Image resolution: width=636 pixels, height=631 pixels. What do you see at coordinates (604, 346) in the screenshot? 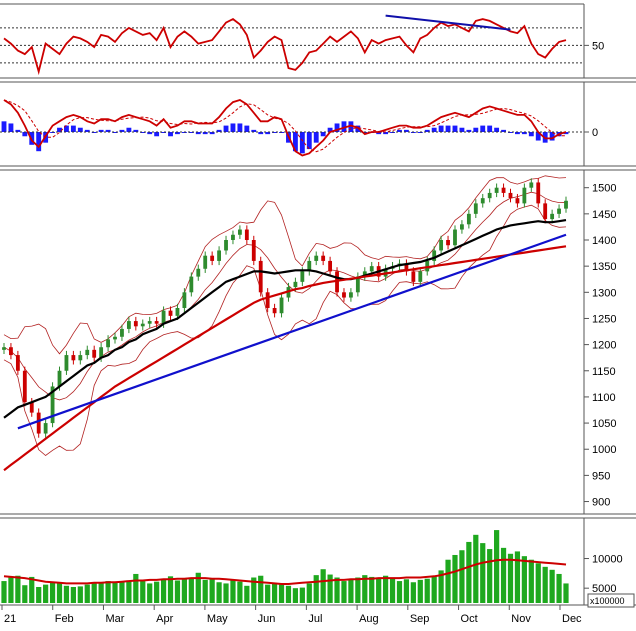
I see `price-tick-label: 1200` at bounding box center [604, 346].